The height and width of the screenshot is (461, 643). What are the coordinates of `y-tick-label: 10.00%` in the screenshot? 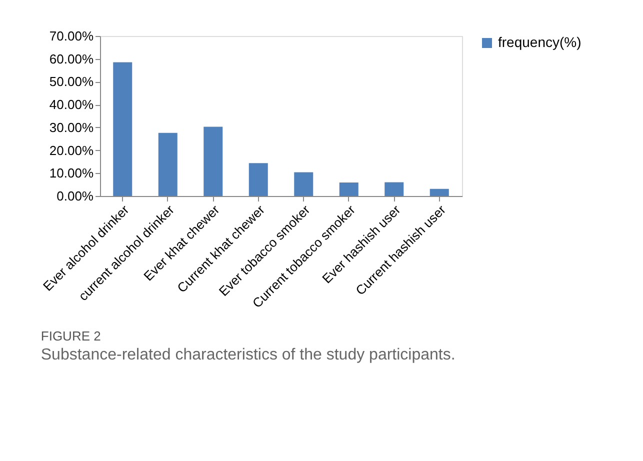 It's located at (71, 173).